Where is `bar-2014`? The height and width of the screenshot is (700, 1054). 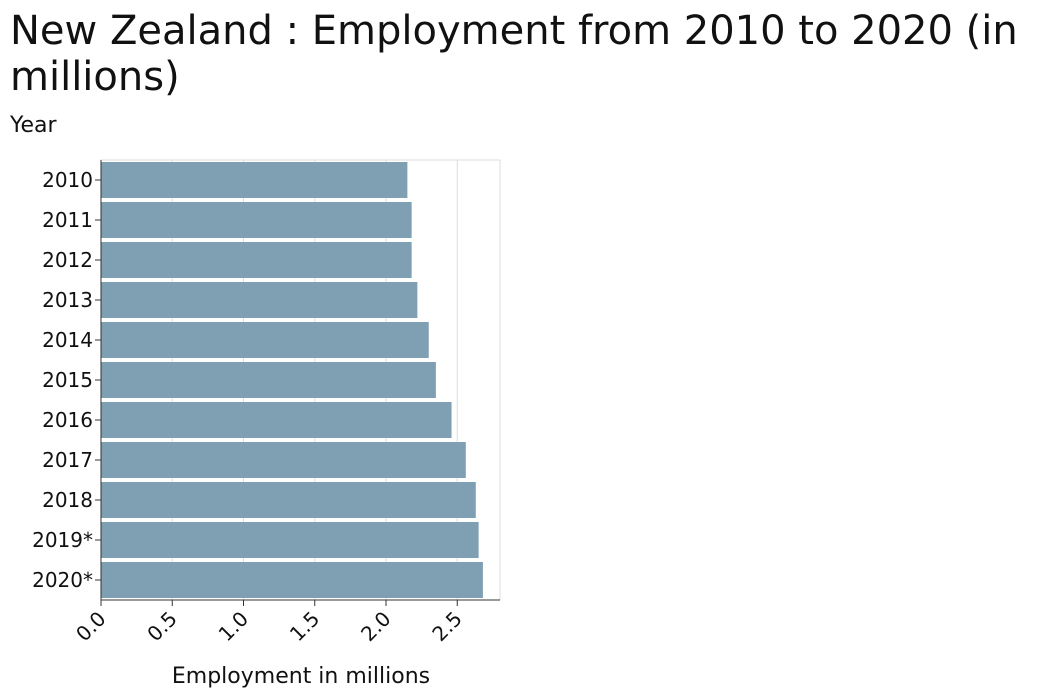
bar-2014 is located at coordinates (265, 340).